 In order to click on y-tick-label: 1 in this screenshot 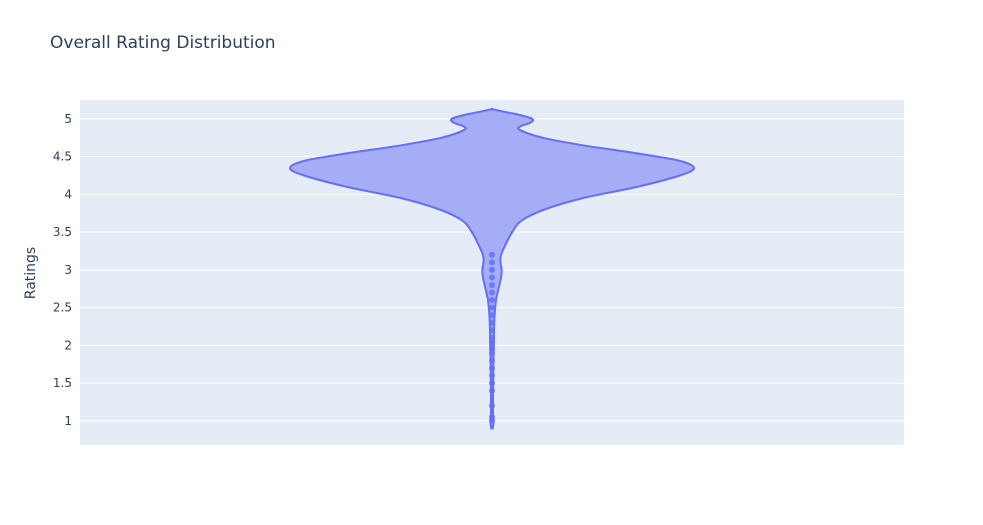, I will do `click(68, 421)`.